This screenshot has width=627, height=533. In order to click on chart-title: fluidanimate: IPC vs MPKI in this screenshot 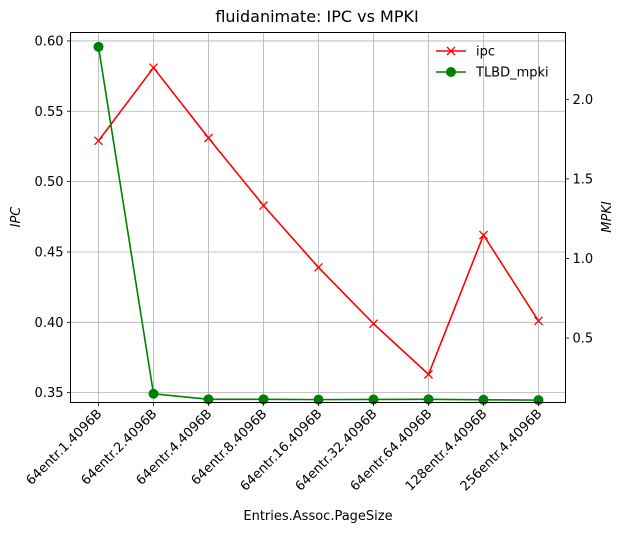, I will do `click(316, 16)`.